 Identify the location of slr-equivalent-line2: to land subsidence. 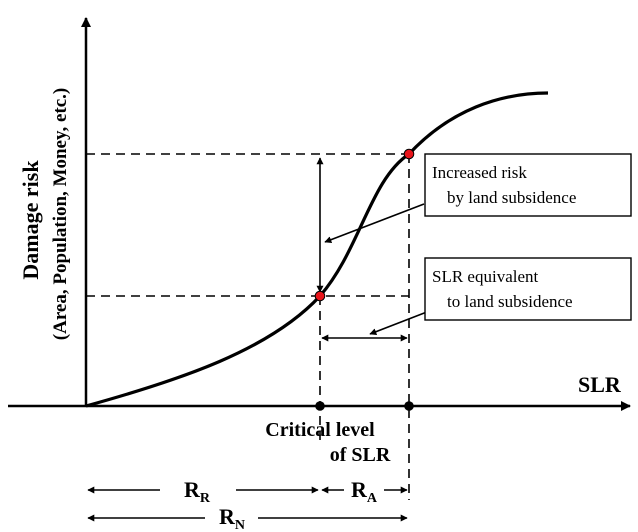
(510, 301).